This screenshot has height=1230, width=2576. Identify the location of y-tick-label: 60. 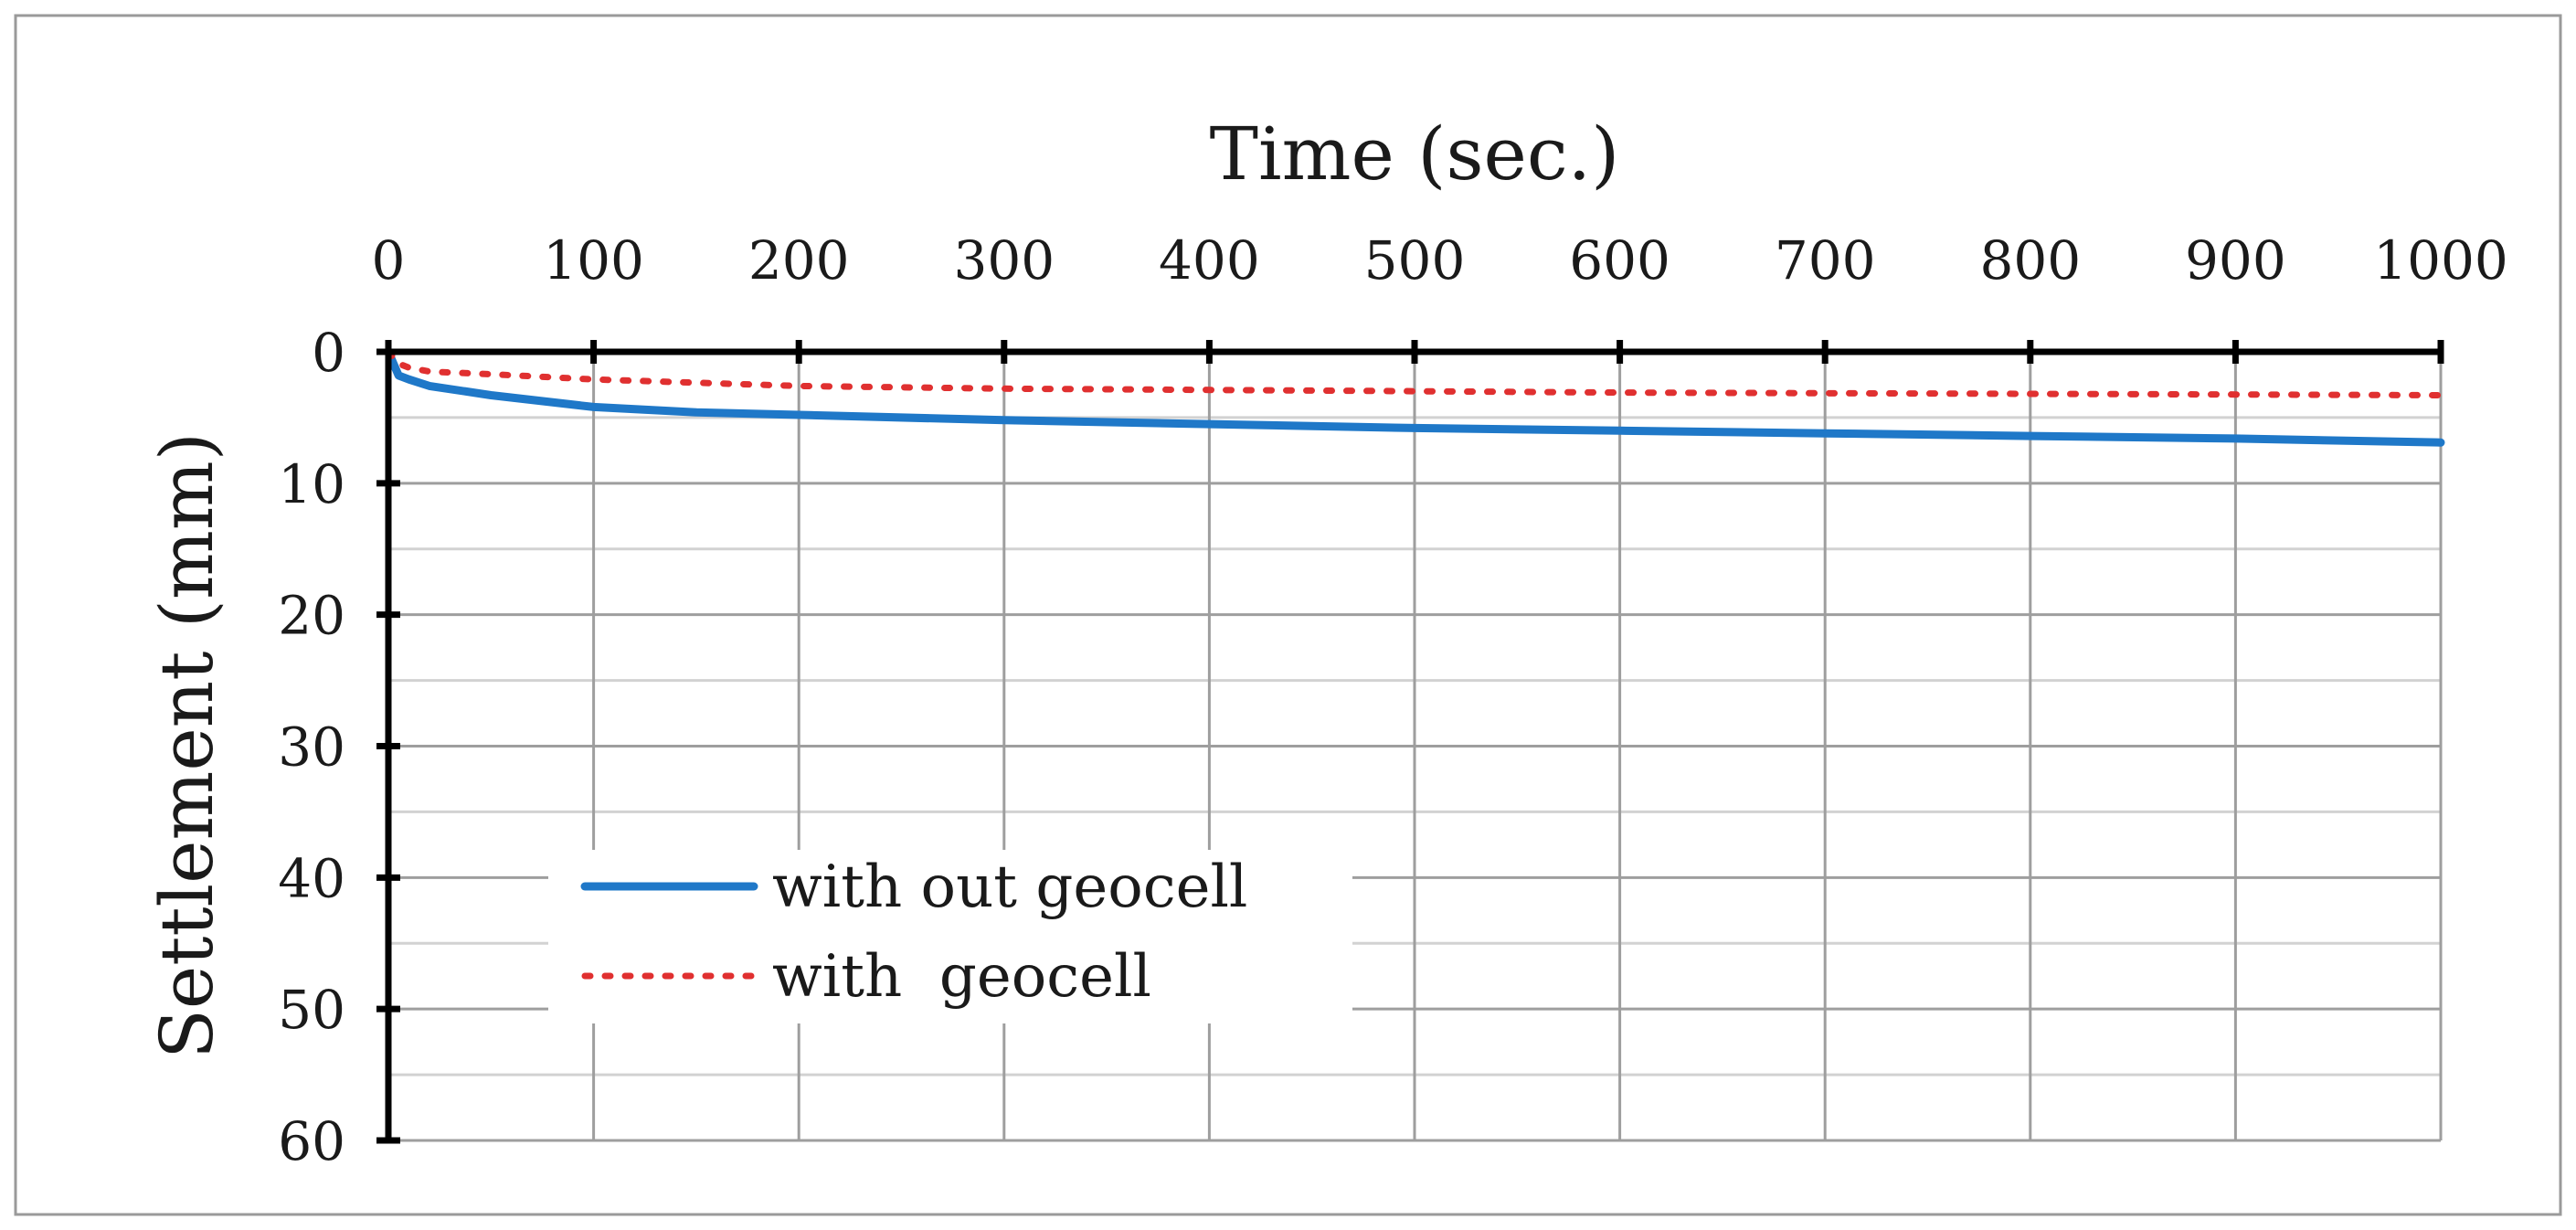
(311, 1141).